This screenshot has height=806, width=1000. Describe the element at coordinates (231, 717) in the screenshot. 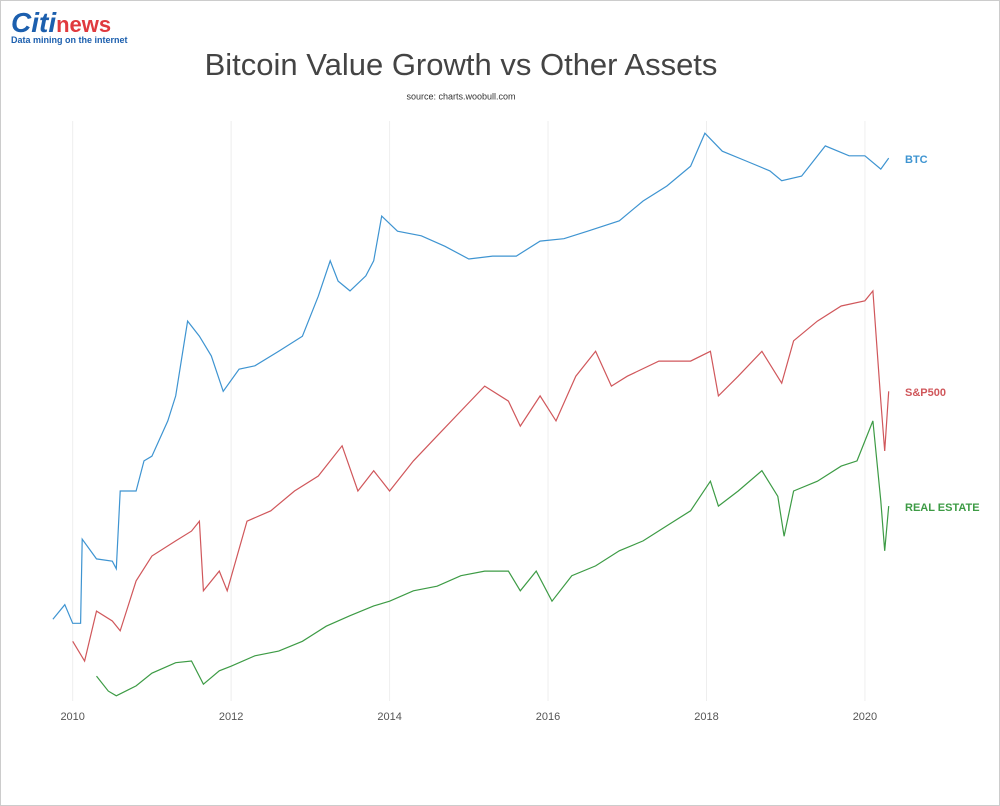

I see `x-tick-label: 2012` at that location.